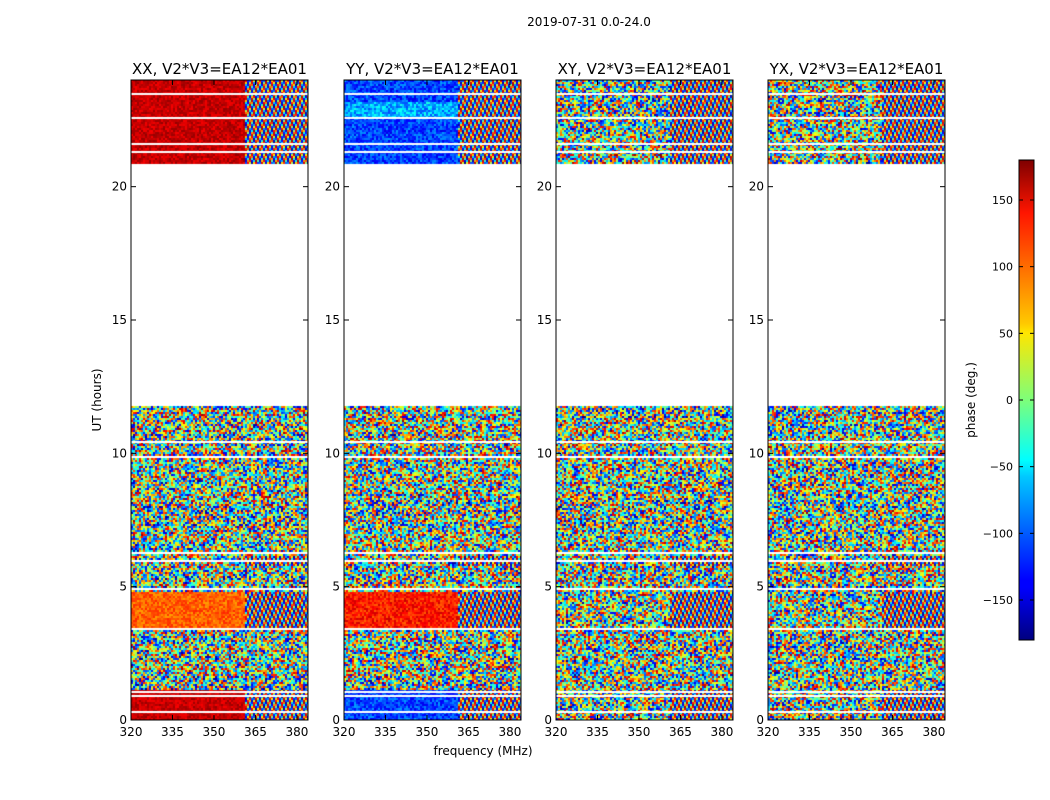 This screenshot has height=800, width=1050. Describe the element at coordinates (645, 69) in the screenshot. I see `panel-xy-title: XY, V2*V3=EA12*EA01` at that location.